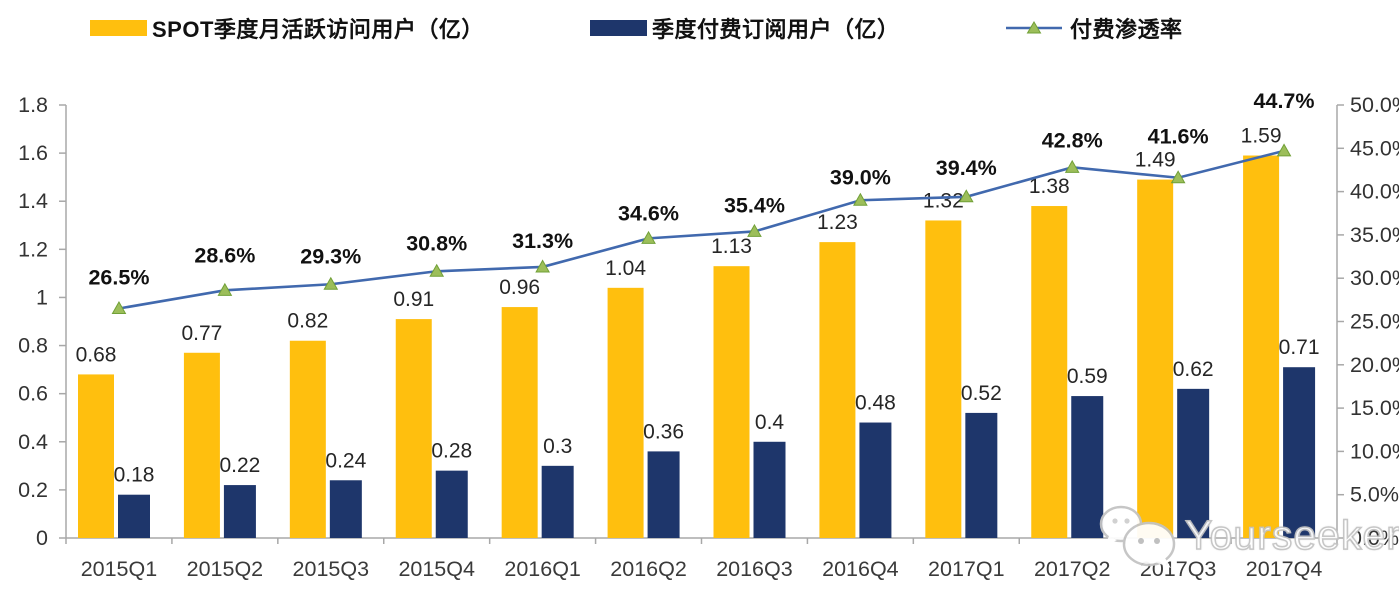  What do you see at coordinates (330, 256) in the screenshot?
I see `penetration-pct-label: 29.3%` at bounding box center [330, 256].